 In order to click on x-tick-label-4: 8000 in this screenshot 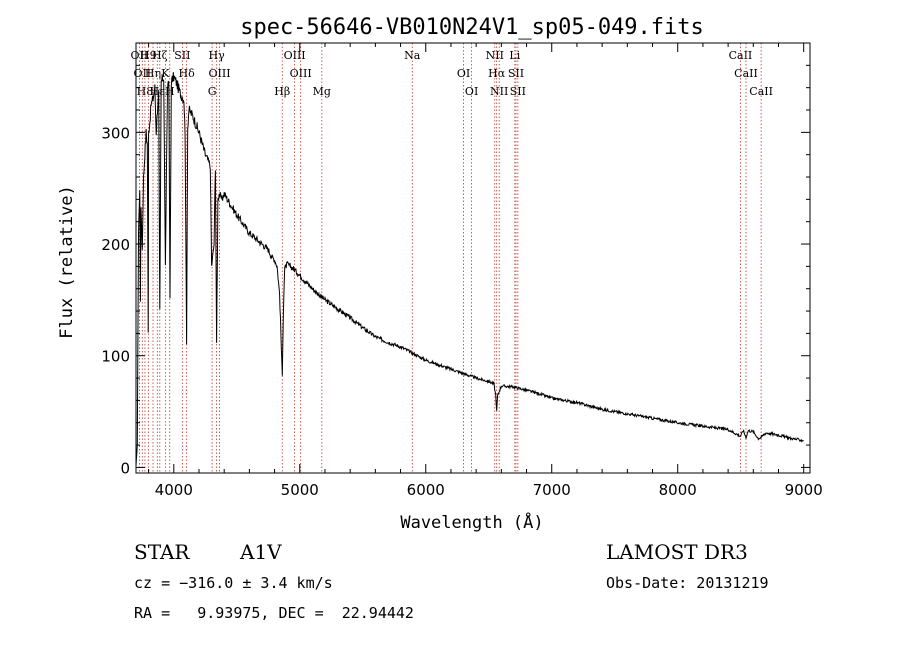, I will do `click(678, 490)`.